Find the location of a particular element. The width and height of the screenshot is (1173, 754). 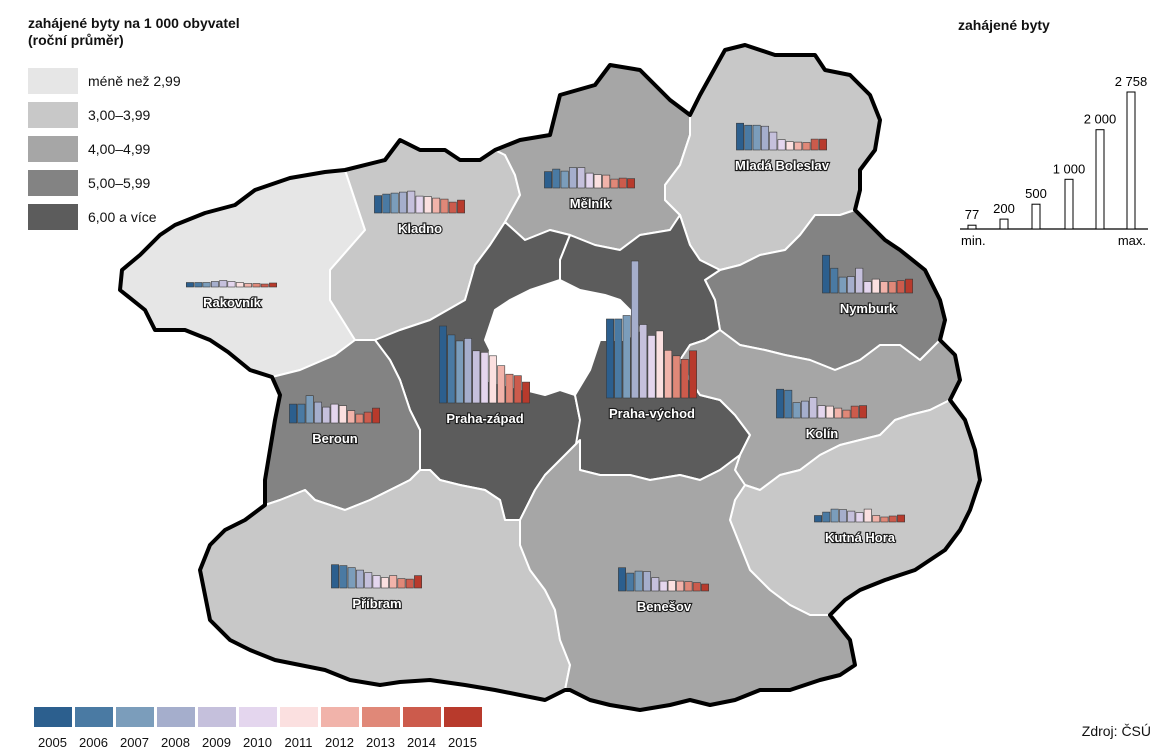

district-label: Praha-východ is located at coordinates (652, 413).